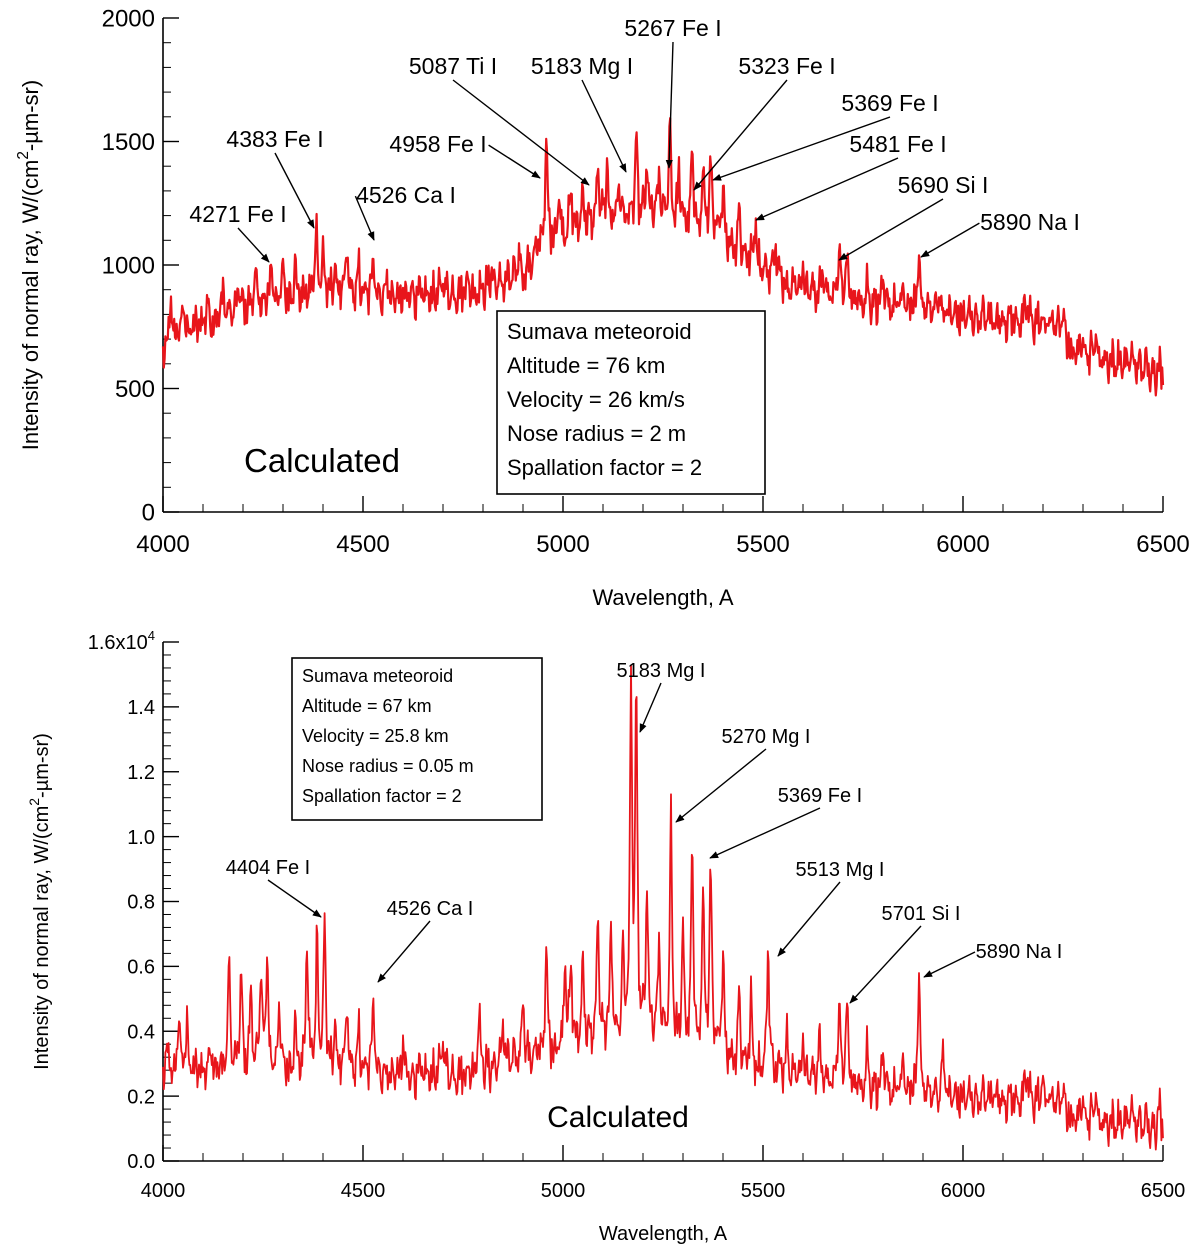  I want to click on info-box-line: Velocity = 26 km/s, so click(596, 399).